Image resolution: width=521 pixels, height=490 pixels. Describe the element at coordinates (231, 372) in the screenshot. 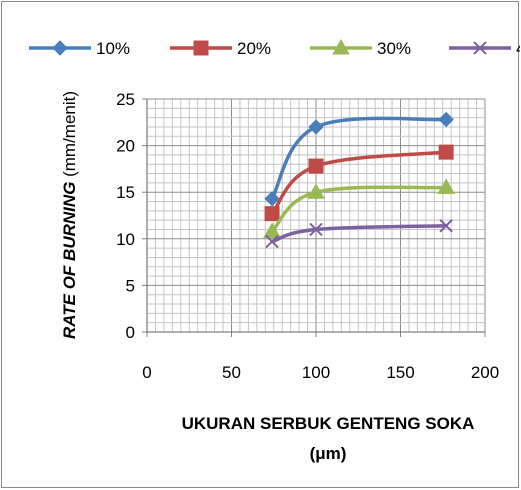

I see `x-tick-label: 50` at that location.